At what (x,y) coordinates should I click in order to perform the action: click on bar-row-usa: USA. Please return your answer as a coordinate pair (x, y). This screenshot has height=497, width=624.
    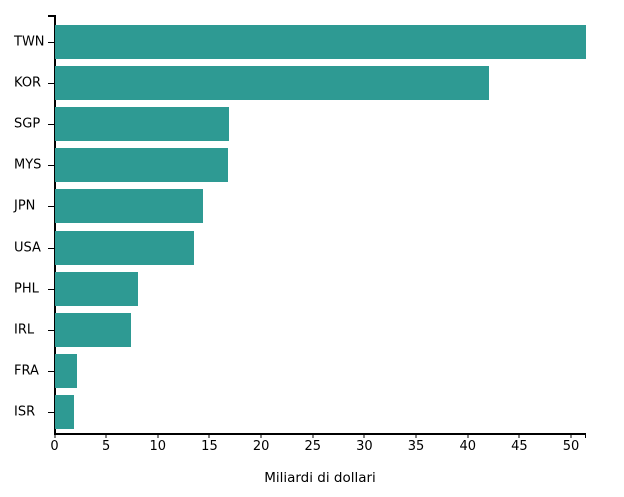
    Looking at the image, I should click on (300, 247).